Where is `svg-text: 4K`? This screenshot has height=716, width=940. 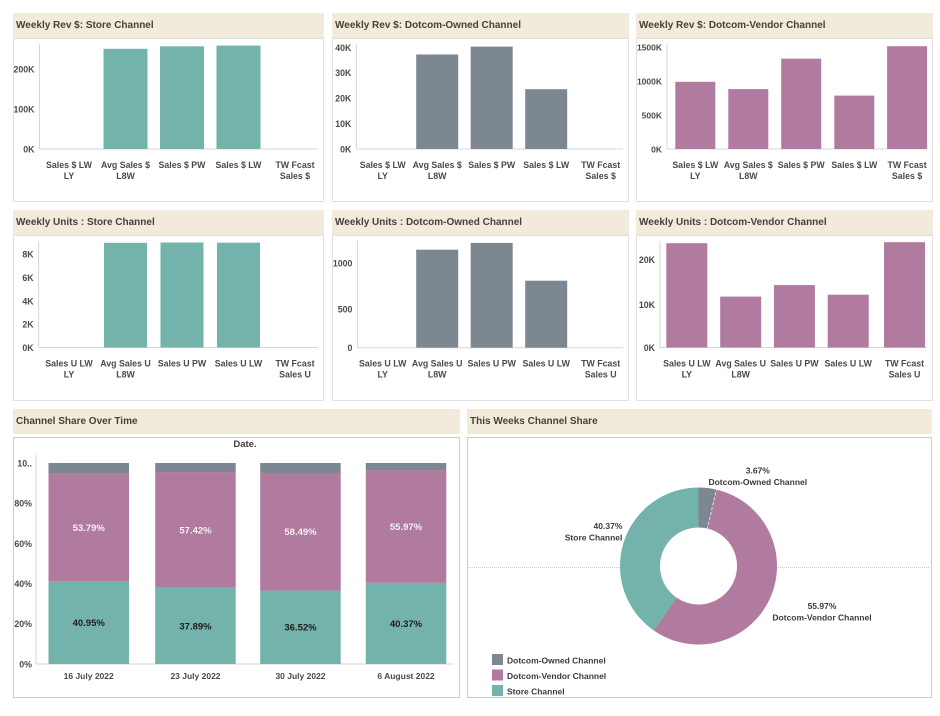
svg-text: 4K is located at coordinates (28, 301).